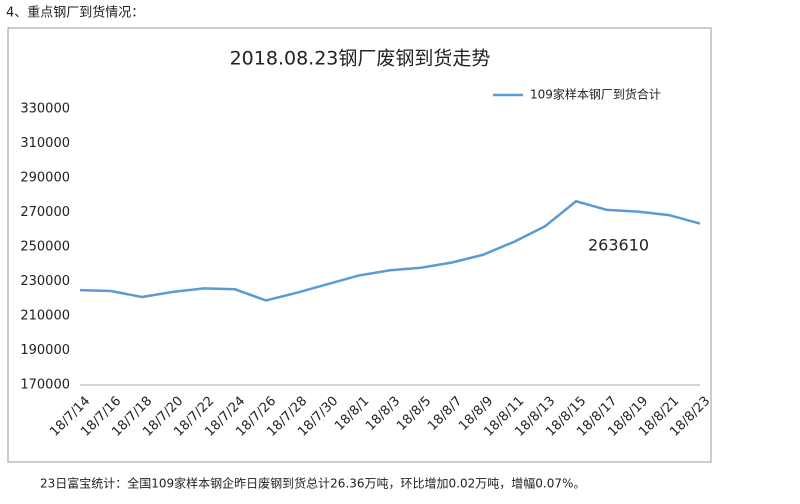 The image size is (800, 504). What do you see at coordinates (618, 245) in the screenshot?
I see `annotation: 263610` at bounding box center [618, 245].